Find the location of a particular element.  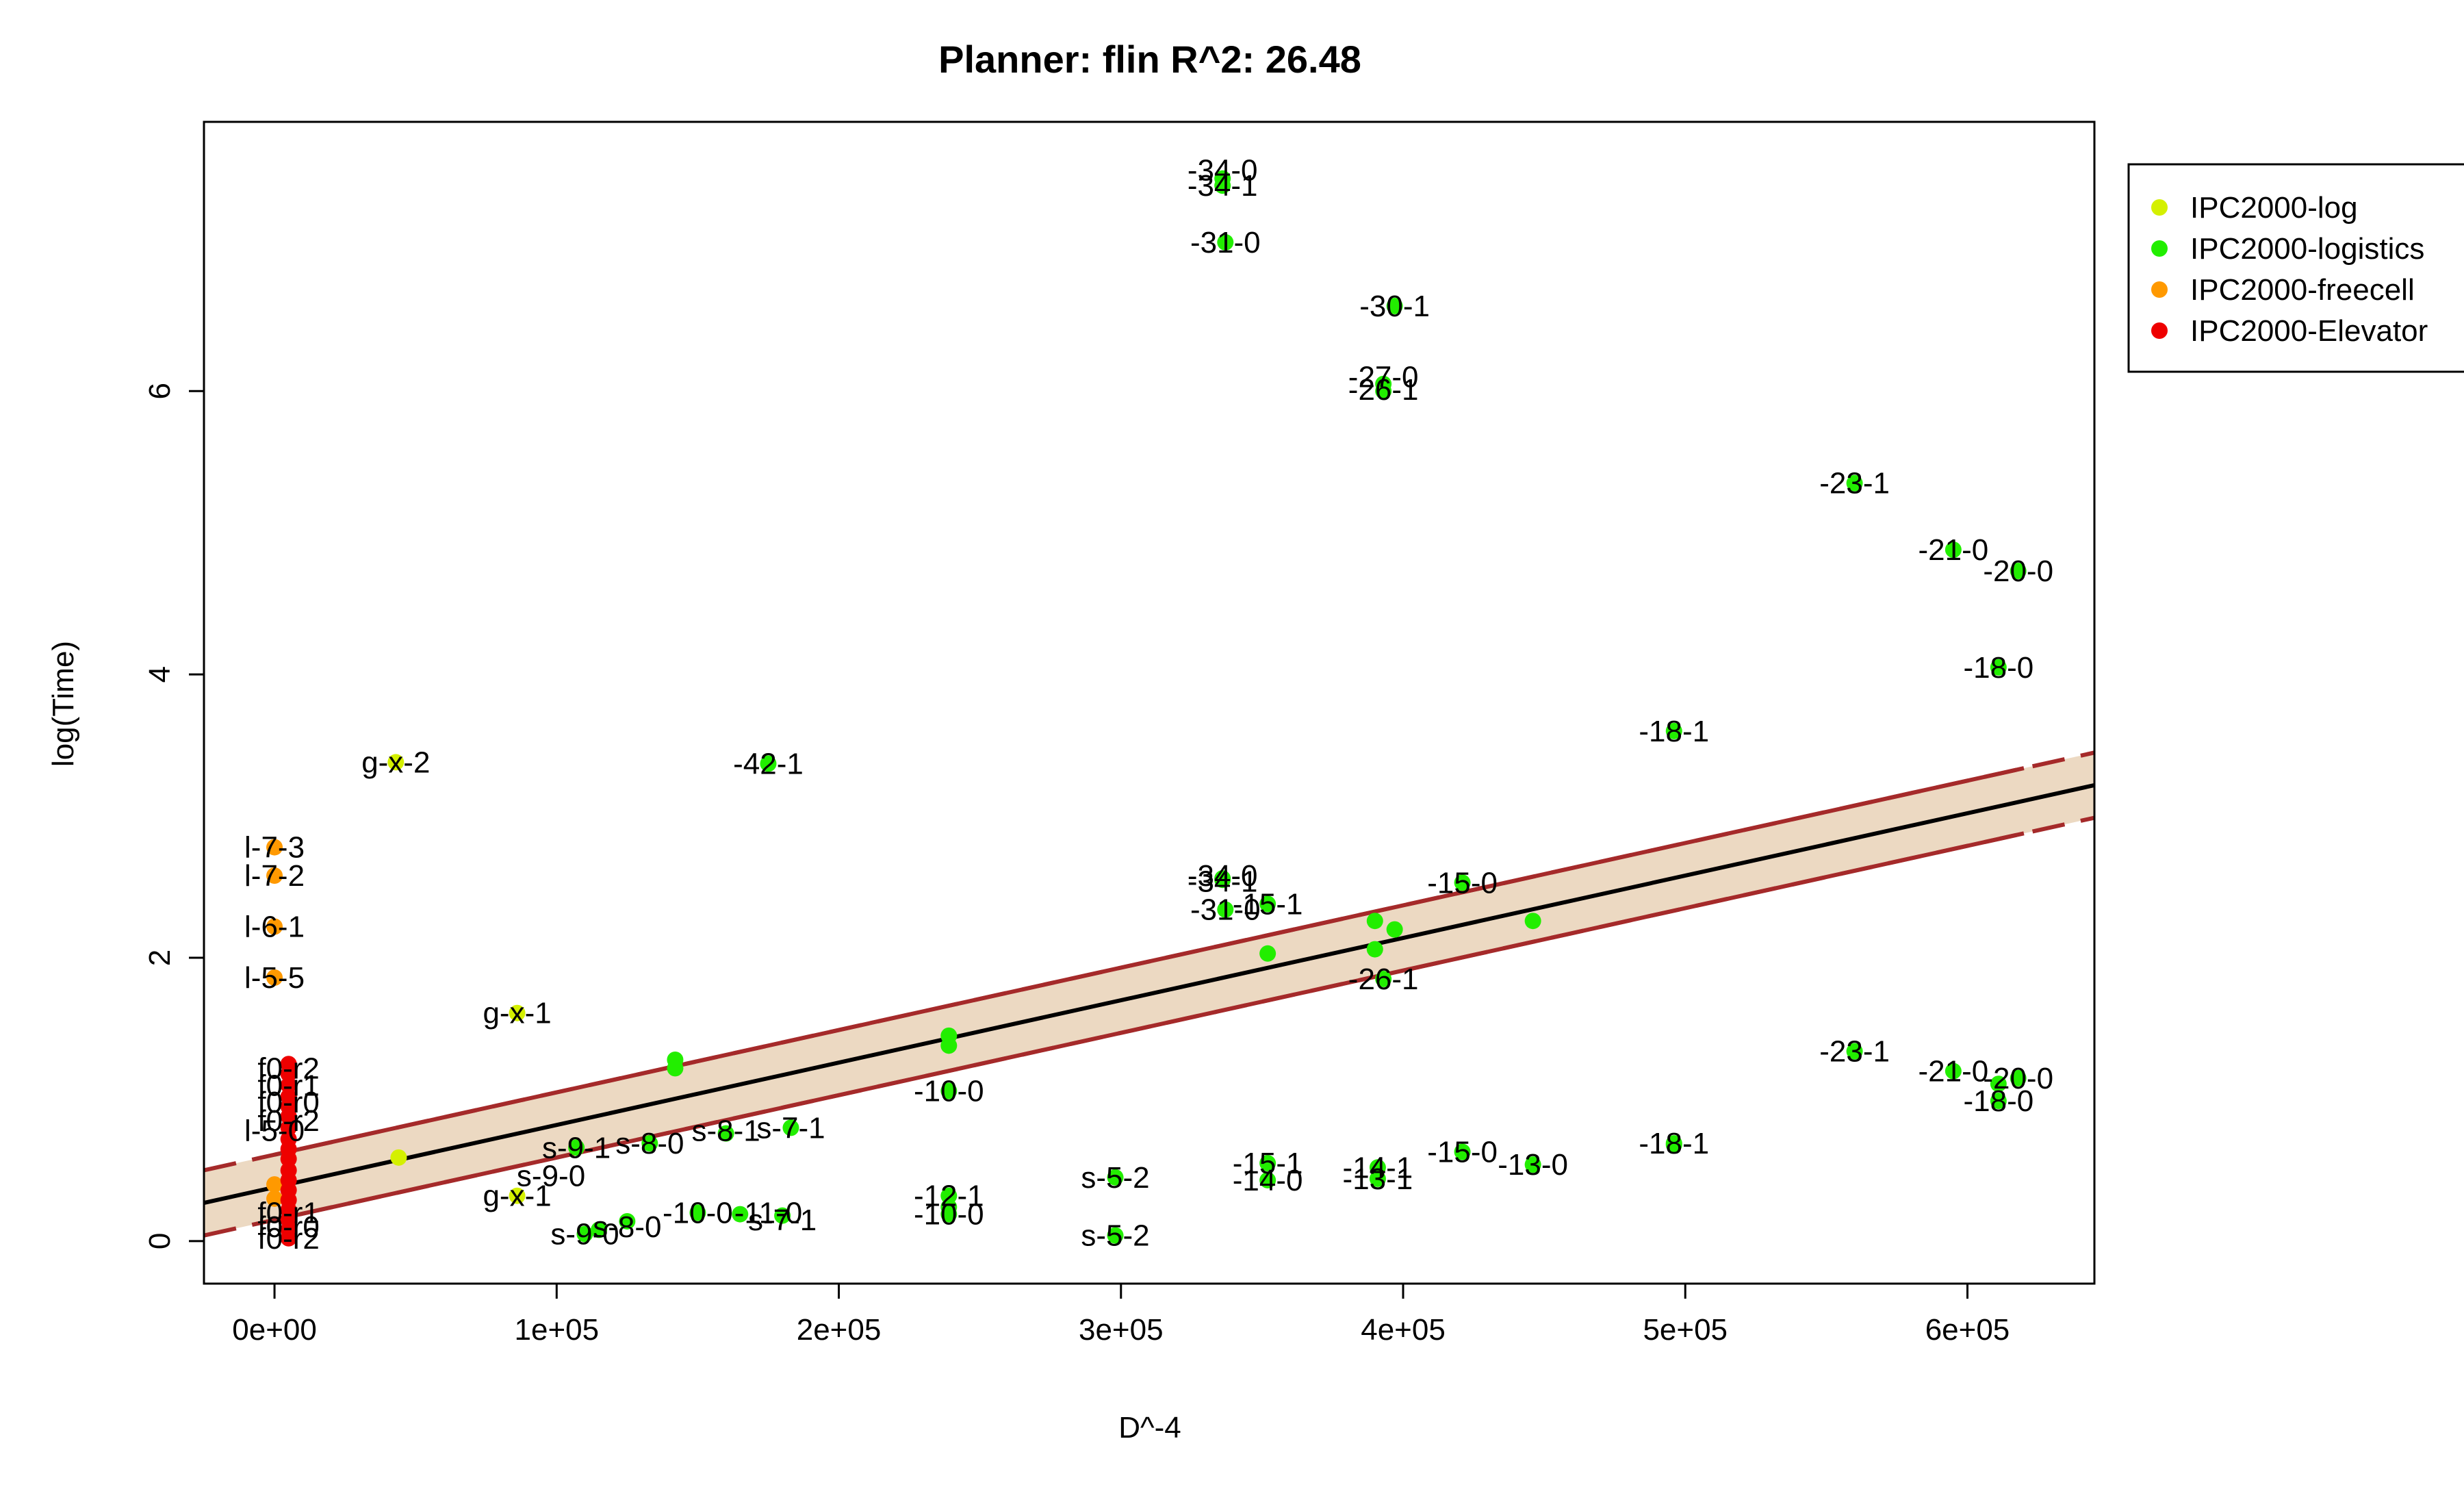

point-label: l-6-1 is located at coordinates (274, 926).